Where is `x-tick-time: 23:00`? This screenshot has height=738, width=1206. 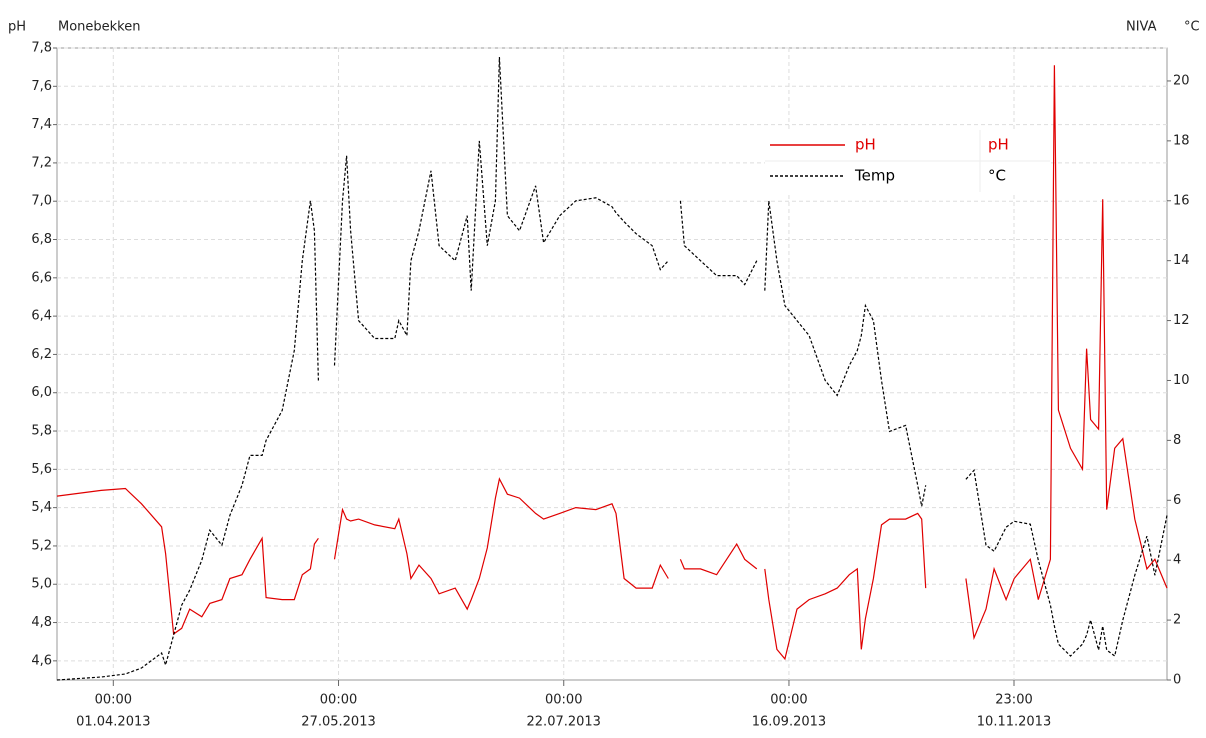
x-tick-time: 23:00 is located at coordinates (1013, 700).